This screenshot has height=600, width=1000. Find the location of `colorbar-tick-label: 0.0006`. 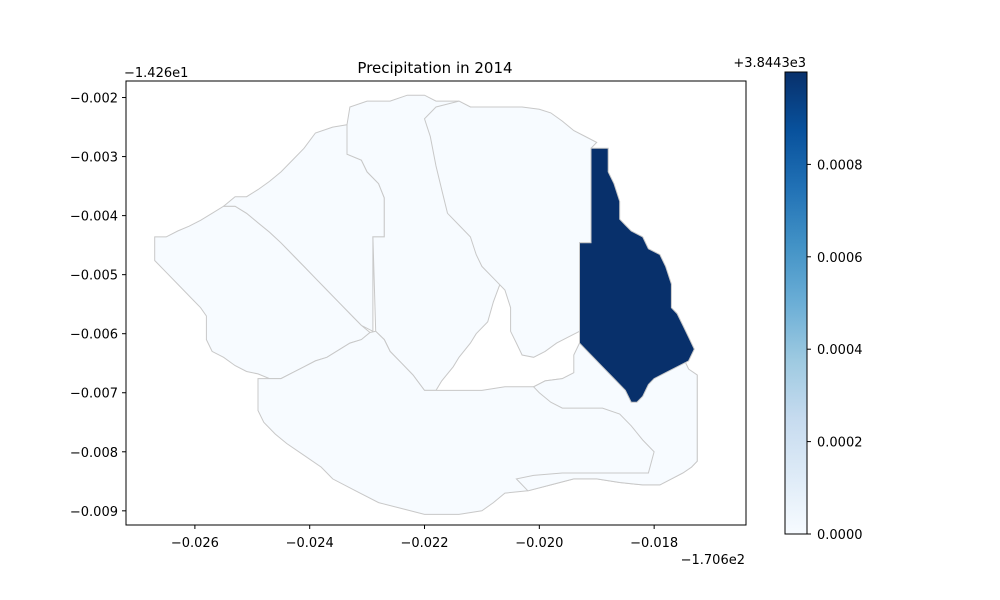

colorbar-tick-label: 0.0006 is located at coordinates (840, 258).